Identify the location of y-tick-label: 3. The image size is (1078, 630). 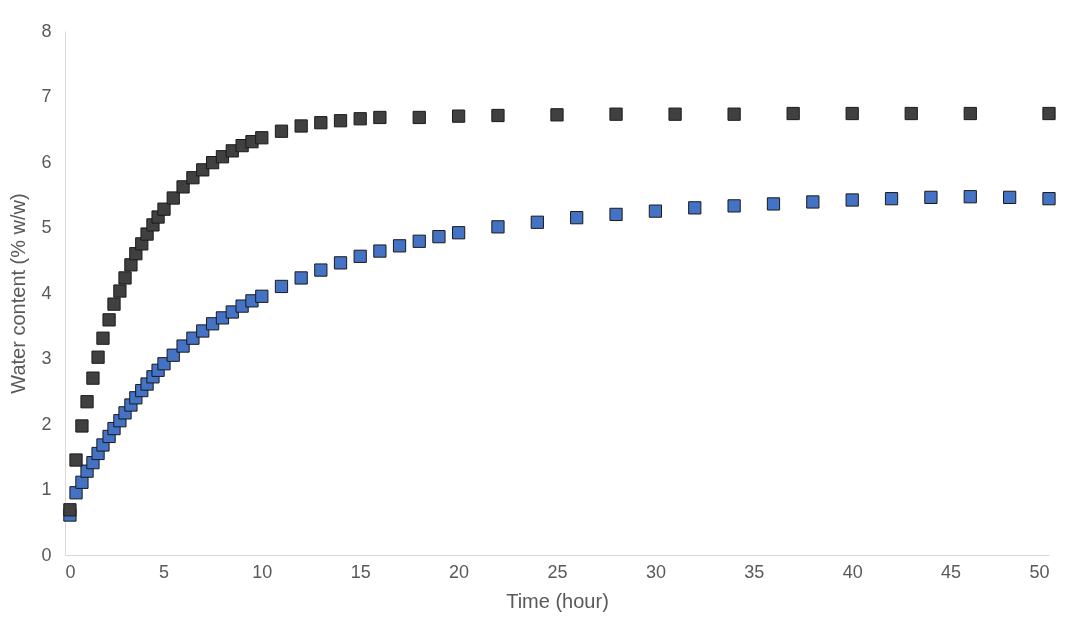
(46, 358).